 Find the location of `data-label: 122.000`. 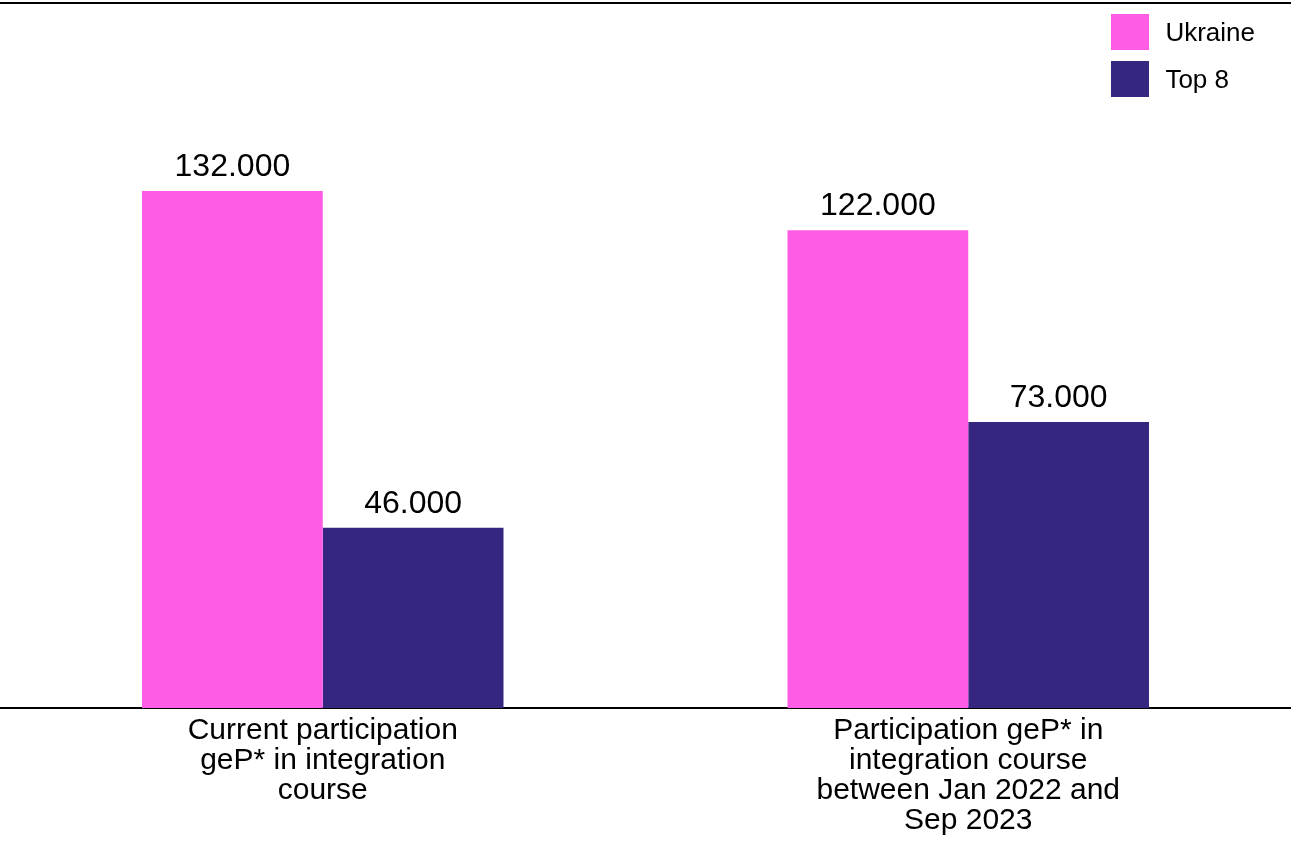

data-label: 122.000 is located at coordinates (878, 203).